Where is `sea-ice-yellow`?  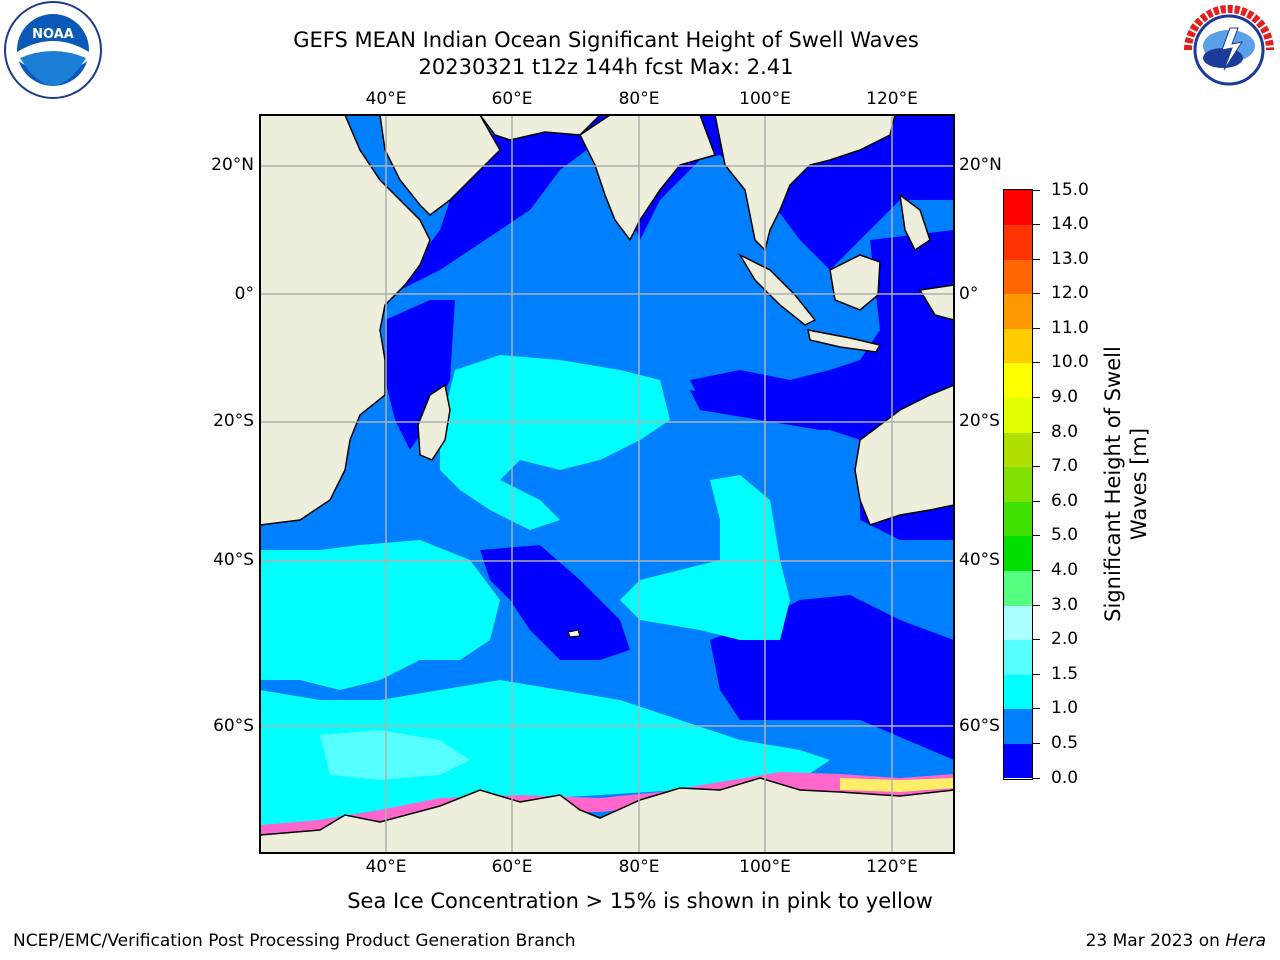
sea-ice-yellow is located at coordinates (897, 785).